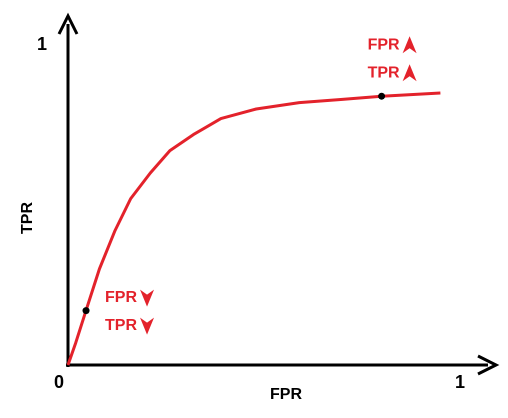 The width and height of the screenshot is (508, 418). What do you see at coordinates (460, 382) in the screenshot?
I see `x-tick-label: 1` at bounding box center [460, 382].